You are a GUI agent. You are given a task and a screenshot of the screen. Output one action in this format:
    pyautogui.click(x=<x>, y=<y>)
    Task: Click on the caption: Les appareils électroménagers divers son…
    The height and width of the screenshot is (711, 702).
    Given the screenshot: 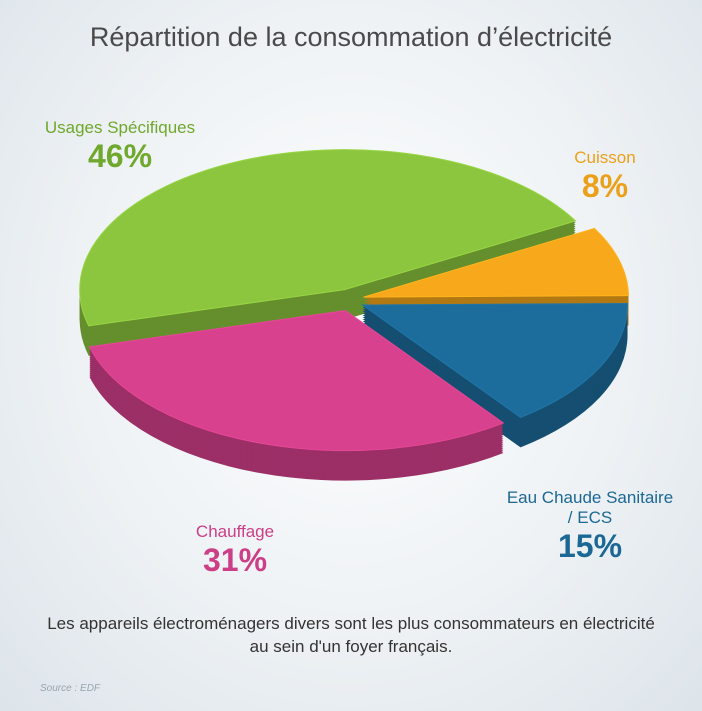 What is the action you would take?
    pyautogui.click(x=351, y=635)
    